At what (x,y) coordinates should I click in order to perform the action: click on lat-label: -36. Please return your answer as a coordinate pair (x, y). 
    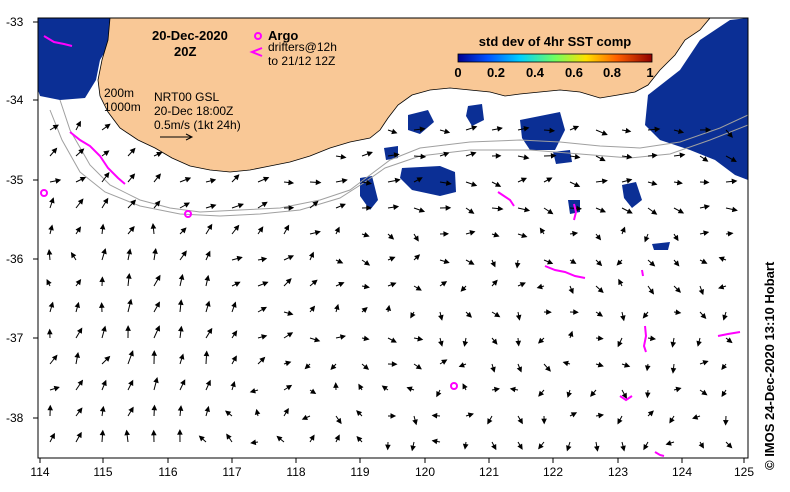
    Looking at the image, I should click on (15, 259).